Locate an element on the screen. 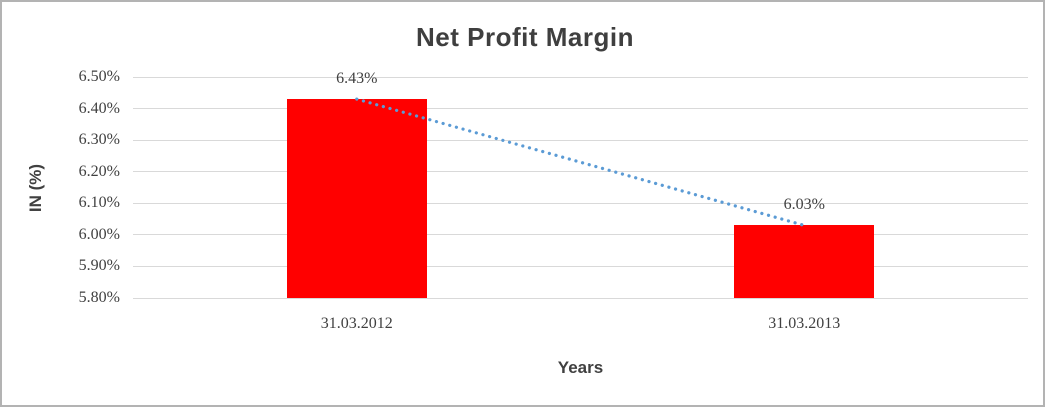  x-axis-tick-label: 31.03.2012 is located at coordinates (356, 323).